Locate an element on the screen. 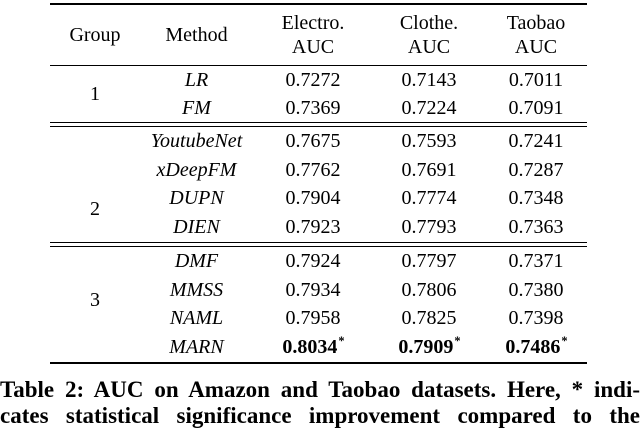  value-cell: 0.7762 is located at coordinates (313, 169).